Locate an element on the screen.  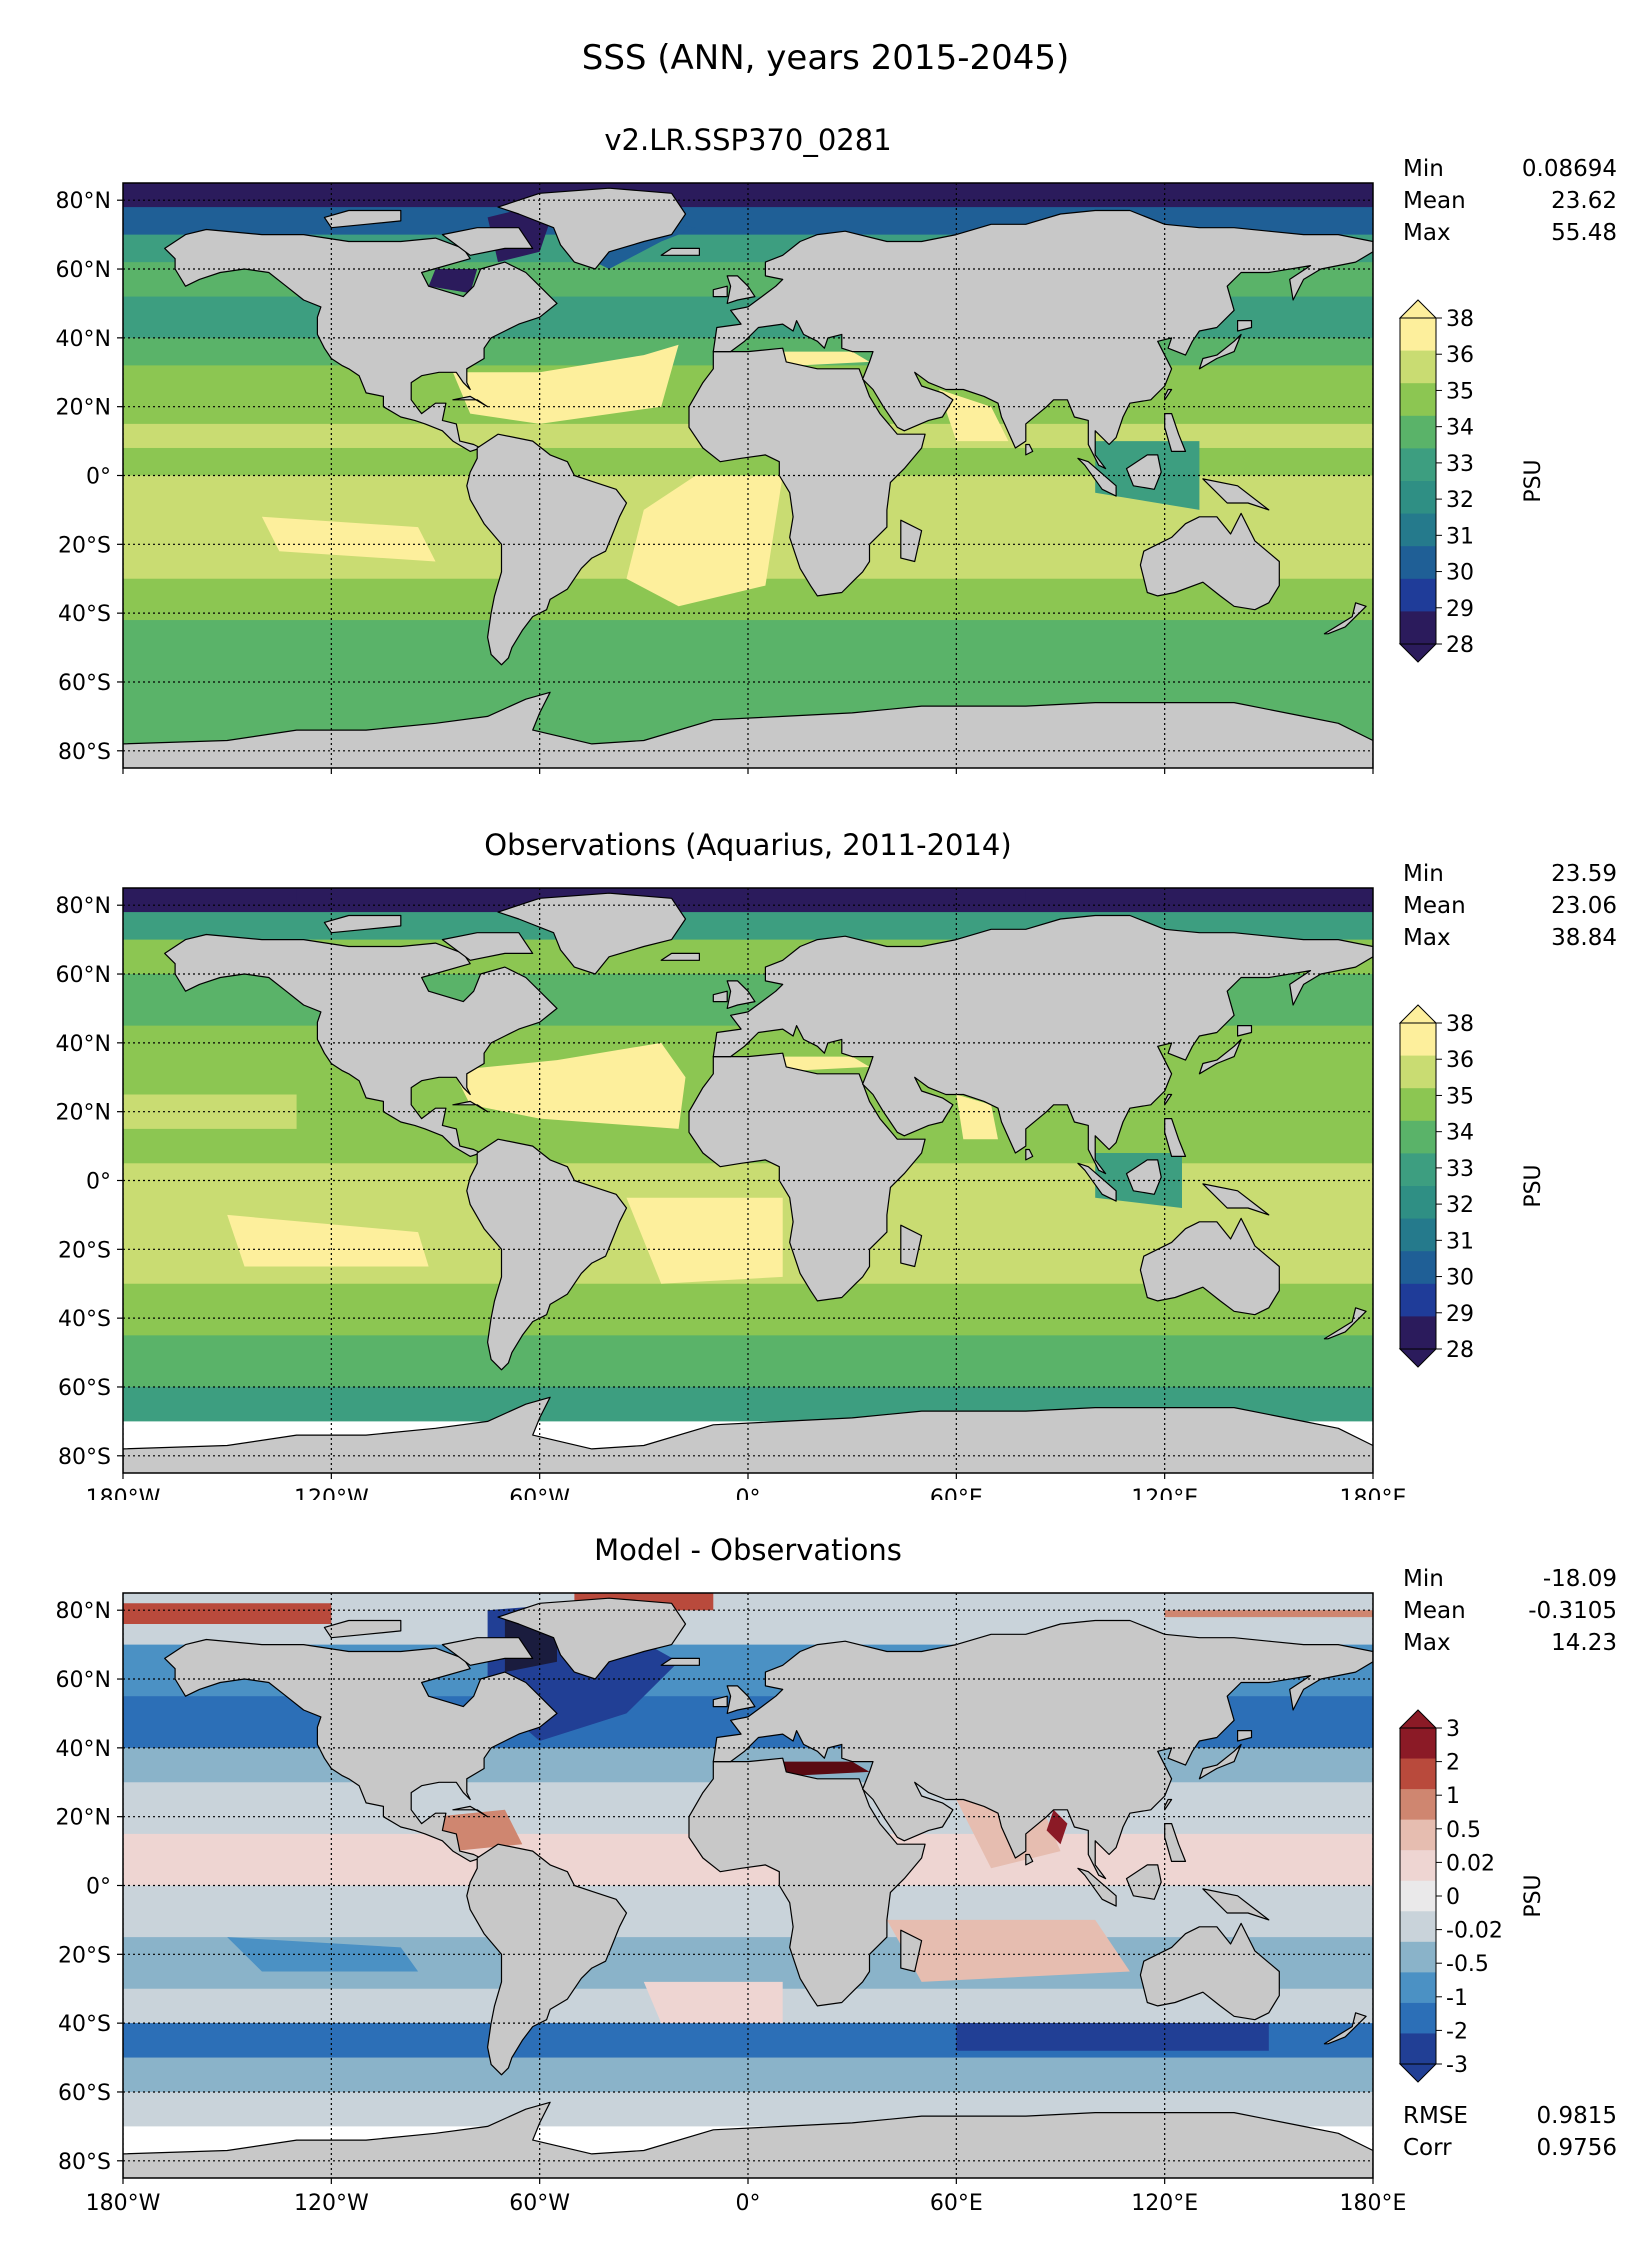
lon-tick-label: 0° is located at coordinates (748, 2203).